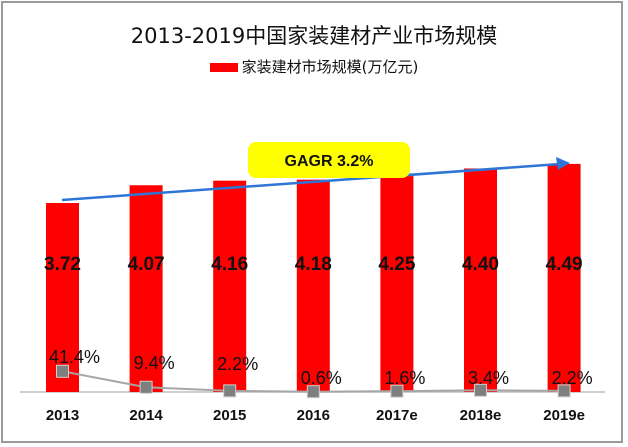 This screenshot has height=447, width=628. I want to click on legend: 家装建材市场规模(万亿元), so click(314, 66).